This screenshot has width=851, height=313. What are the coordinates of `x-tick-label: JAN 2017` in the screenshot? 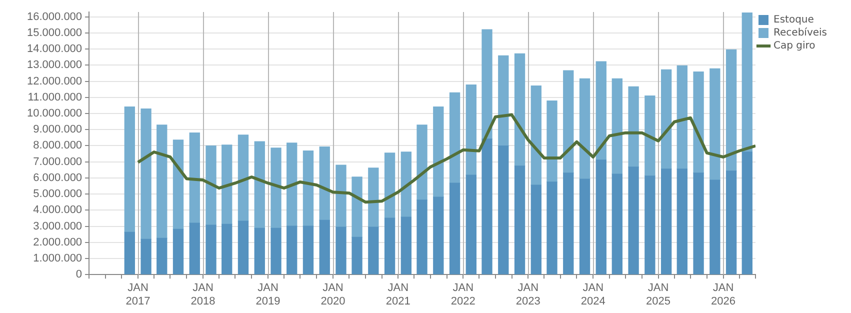 It's located at (138, 295).